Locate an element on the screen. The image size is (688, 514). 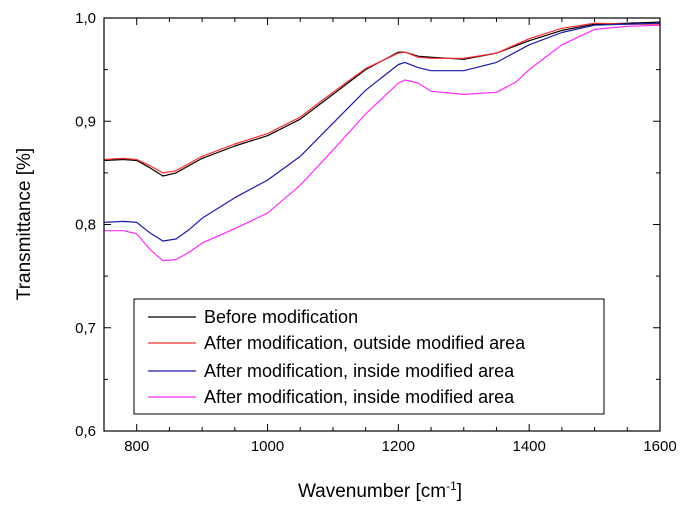
x-tick-label: 1600 is located at coordinates (659, 446).